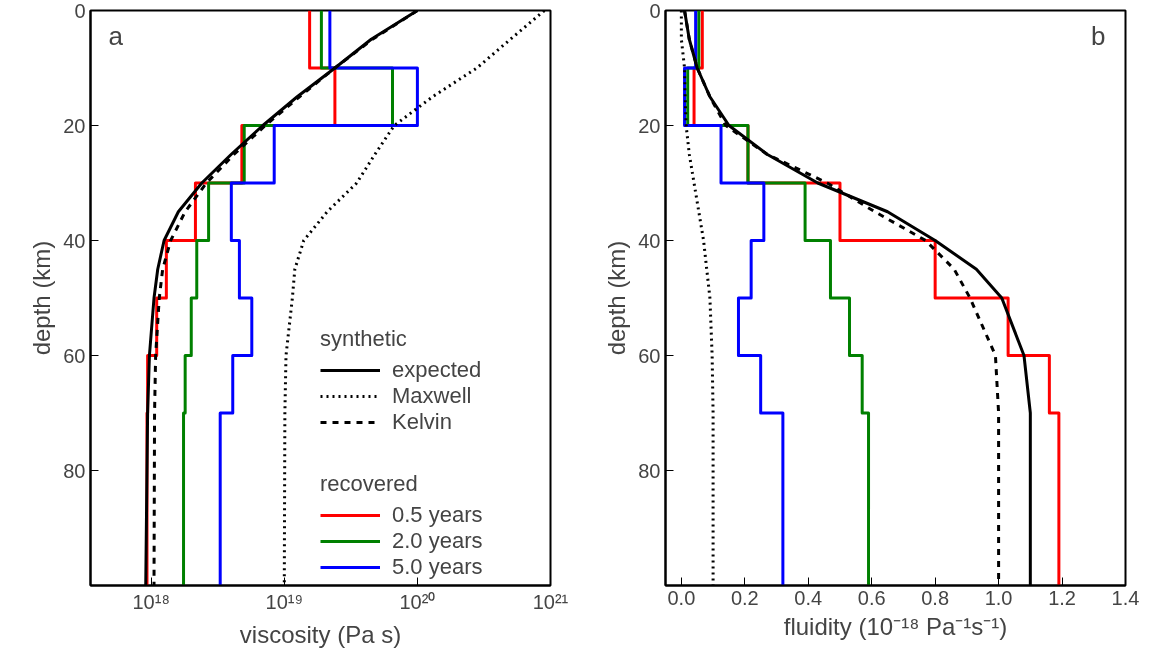 Image resolution: width=1158 pixels, height=656 pixels. I want to click on x-tick-label: 1.0, so click(998, 597).